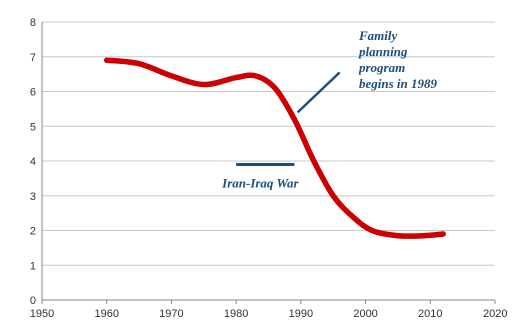 The width and height of the screenshot is (515, 334). I want to click on x-tick-label: 1990, so click(301, 314).